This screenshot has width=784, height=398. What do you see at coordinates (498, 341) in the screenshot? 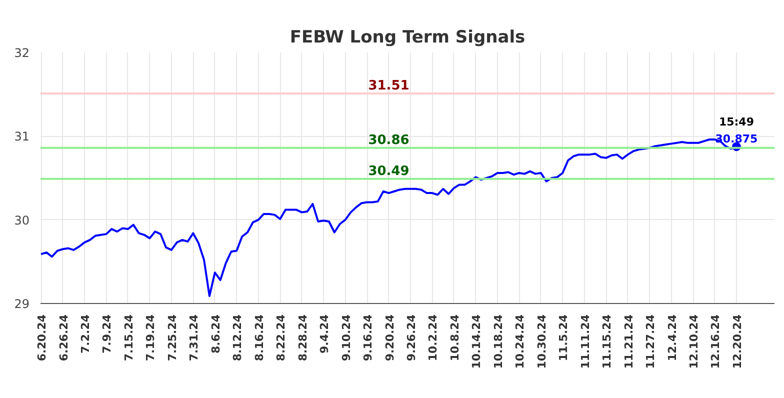
I see `x-tick-label: 10.18.24` at bounding box center [498, 341].